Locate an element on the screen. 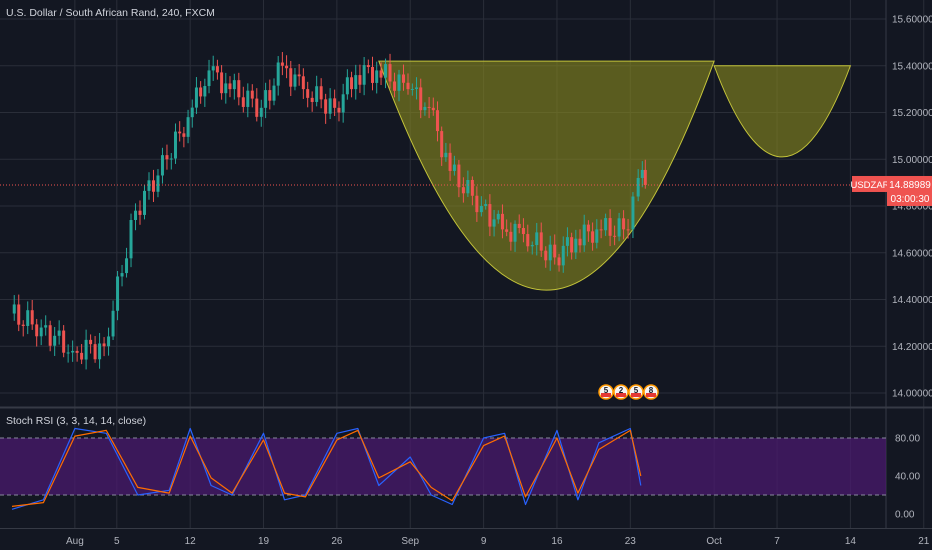 This screenshot has width=932, height=550. price-tick-label: 14.60000 is located at coordinates (912, 253).